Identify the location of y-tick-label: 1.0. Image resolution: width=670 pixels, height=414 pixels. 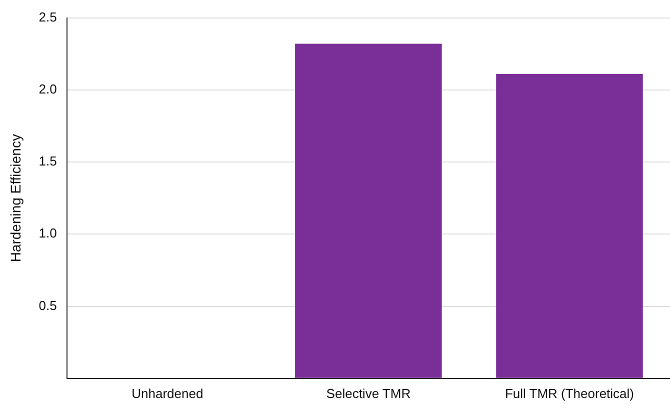
(47, 233).